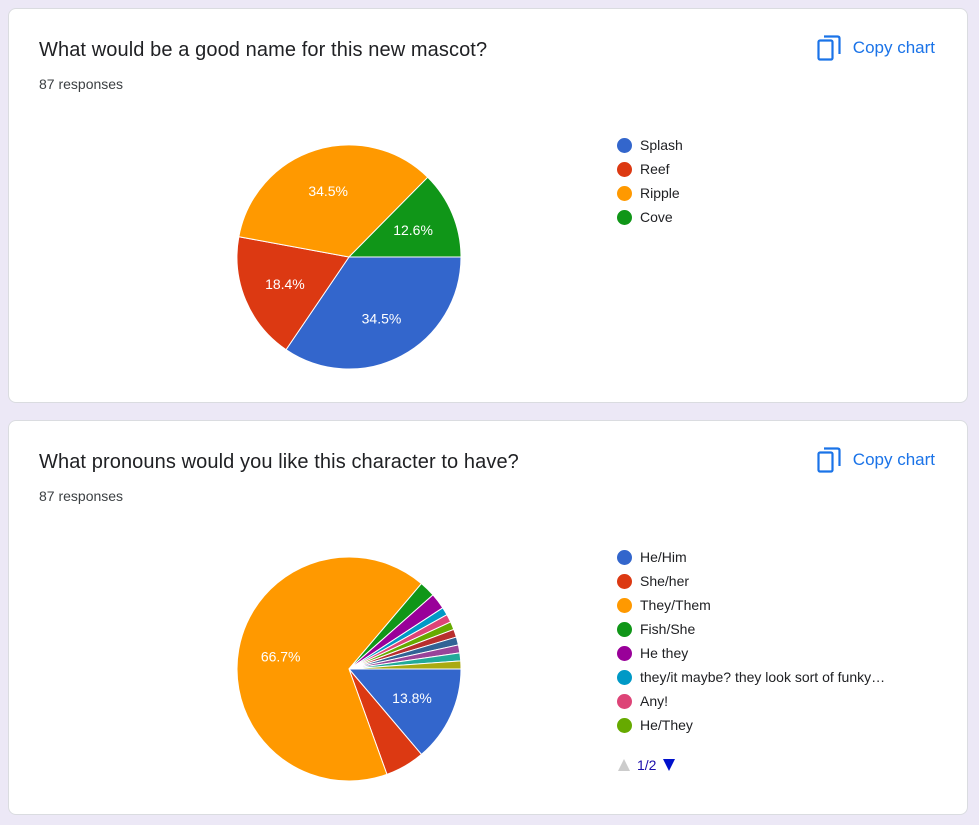 The height and width of the screenshot is (825, 979). I want to click on chart-legend: Splash Reef Ripple Cove, so click(650, 181).